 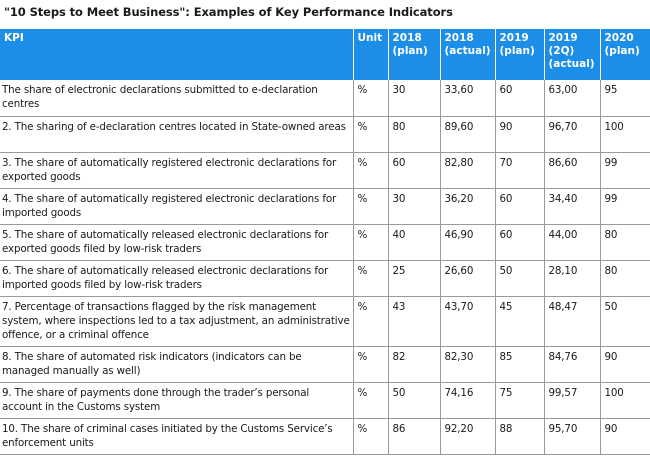 What do you see at coordinates (520, 364) in the screenshot?
I see `plan-2019-cell: 85` at bounding box center [520, 364].